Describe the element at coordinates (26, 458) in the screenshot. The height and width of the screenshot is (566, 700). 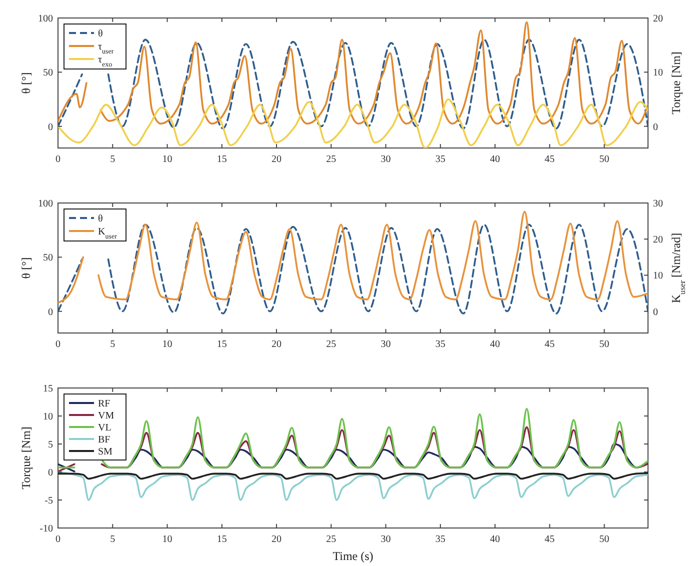
I see `y-axis-title: Torque [Nm]` at that location.